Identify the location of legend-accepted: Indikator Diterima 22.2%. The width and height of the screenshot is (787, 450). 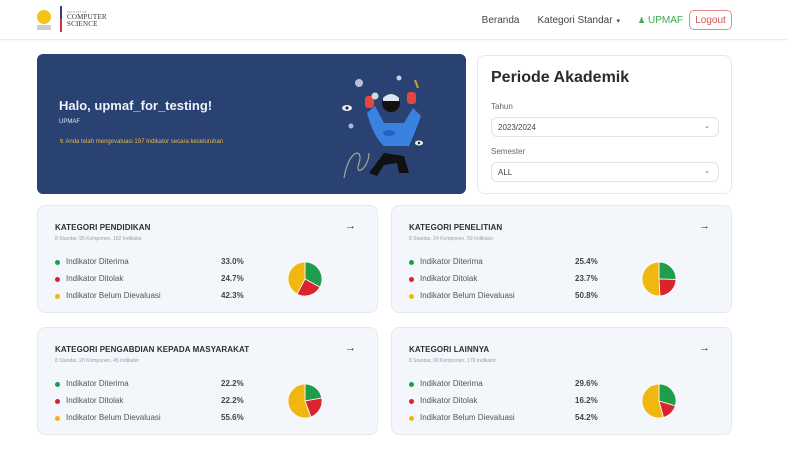
(152, 385).